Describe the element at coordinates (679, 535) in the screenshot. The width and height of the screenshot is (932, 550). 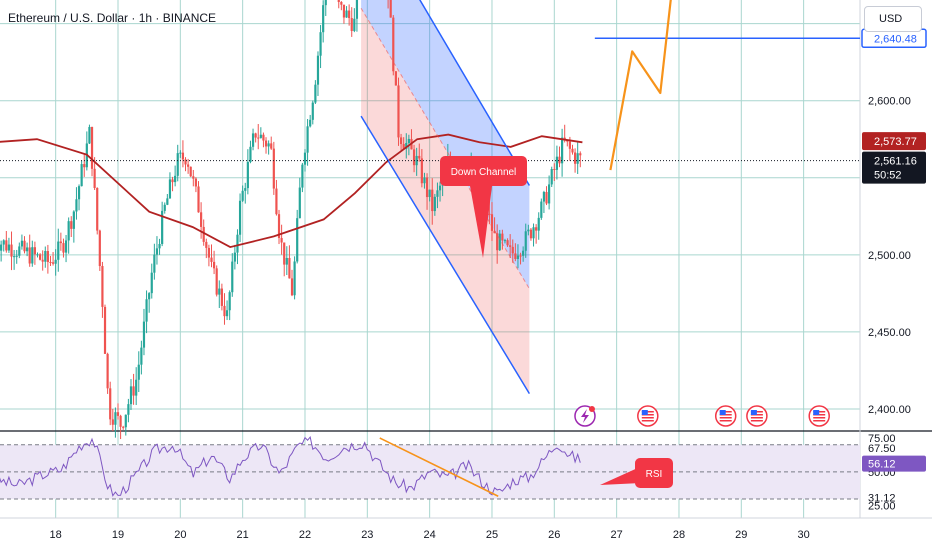
I see `x-tick-label: 28` at that location.